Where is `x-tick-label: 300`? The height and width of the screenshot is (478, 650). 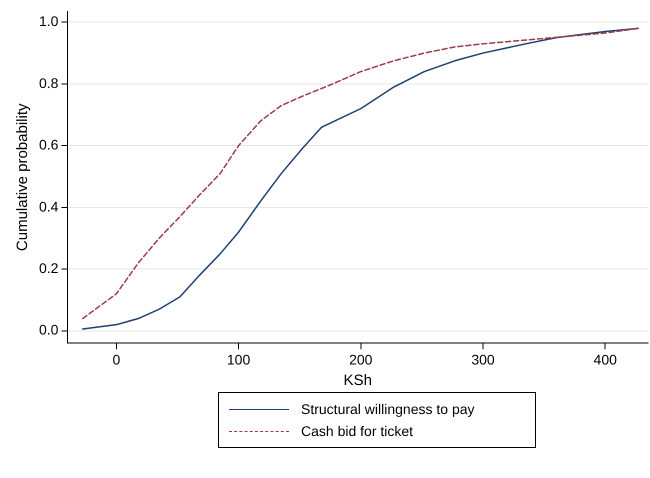 x-tick-label: 300 is located at coordinates (483, 359).